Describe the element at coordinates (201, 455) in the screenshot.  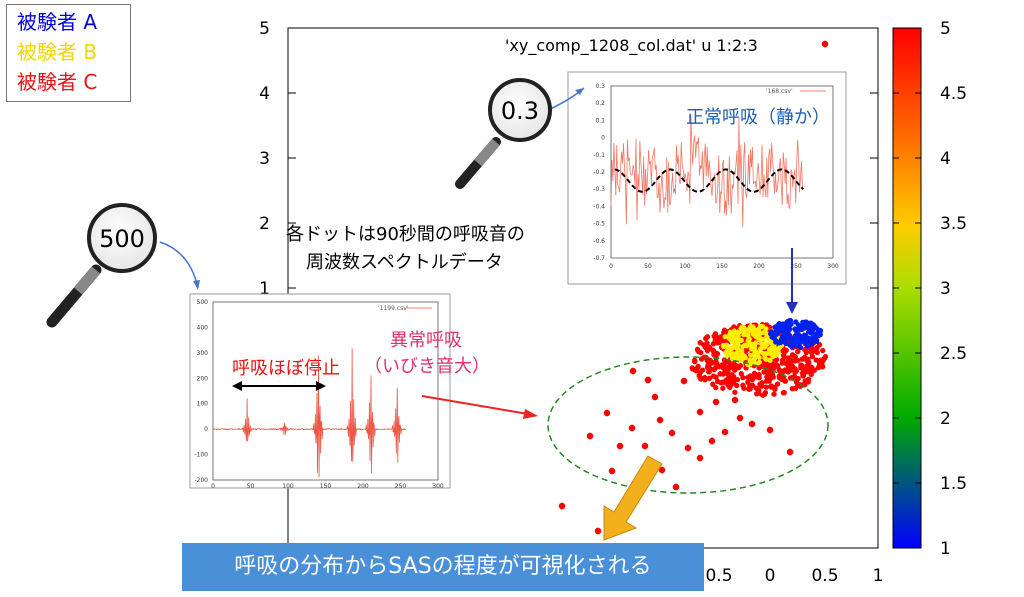
I see `inset2-y-tick-label: -100` at that location.